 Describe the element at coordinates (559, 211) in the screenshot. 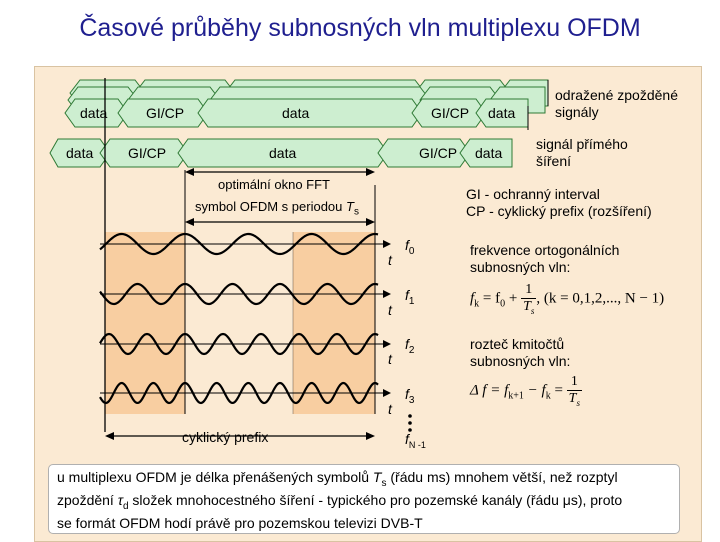

I see `cp-definition: CP - cyklický prefix (rozšíření)` at that location.